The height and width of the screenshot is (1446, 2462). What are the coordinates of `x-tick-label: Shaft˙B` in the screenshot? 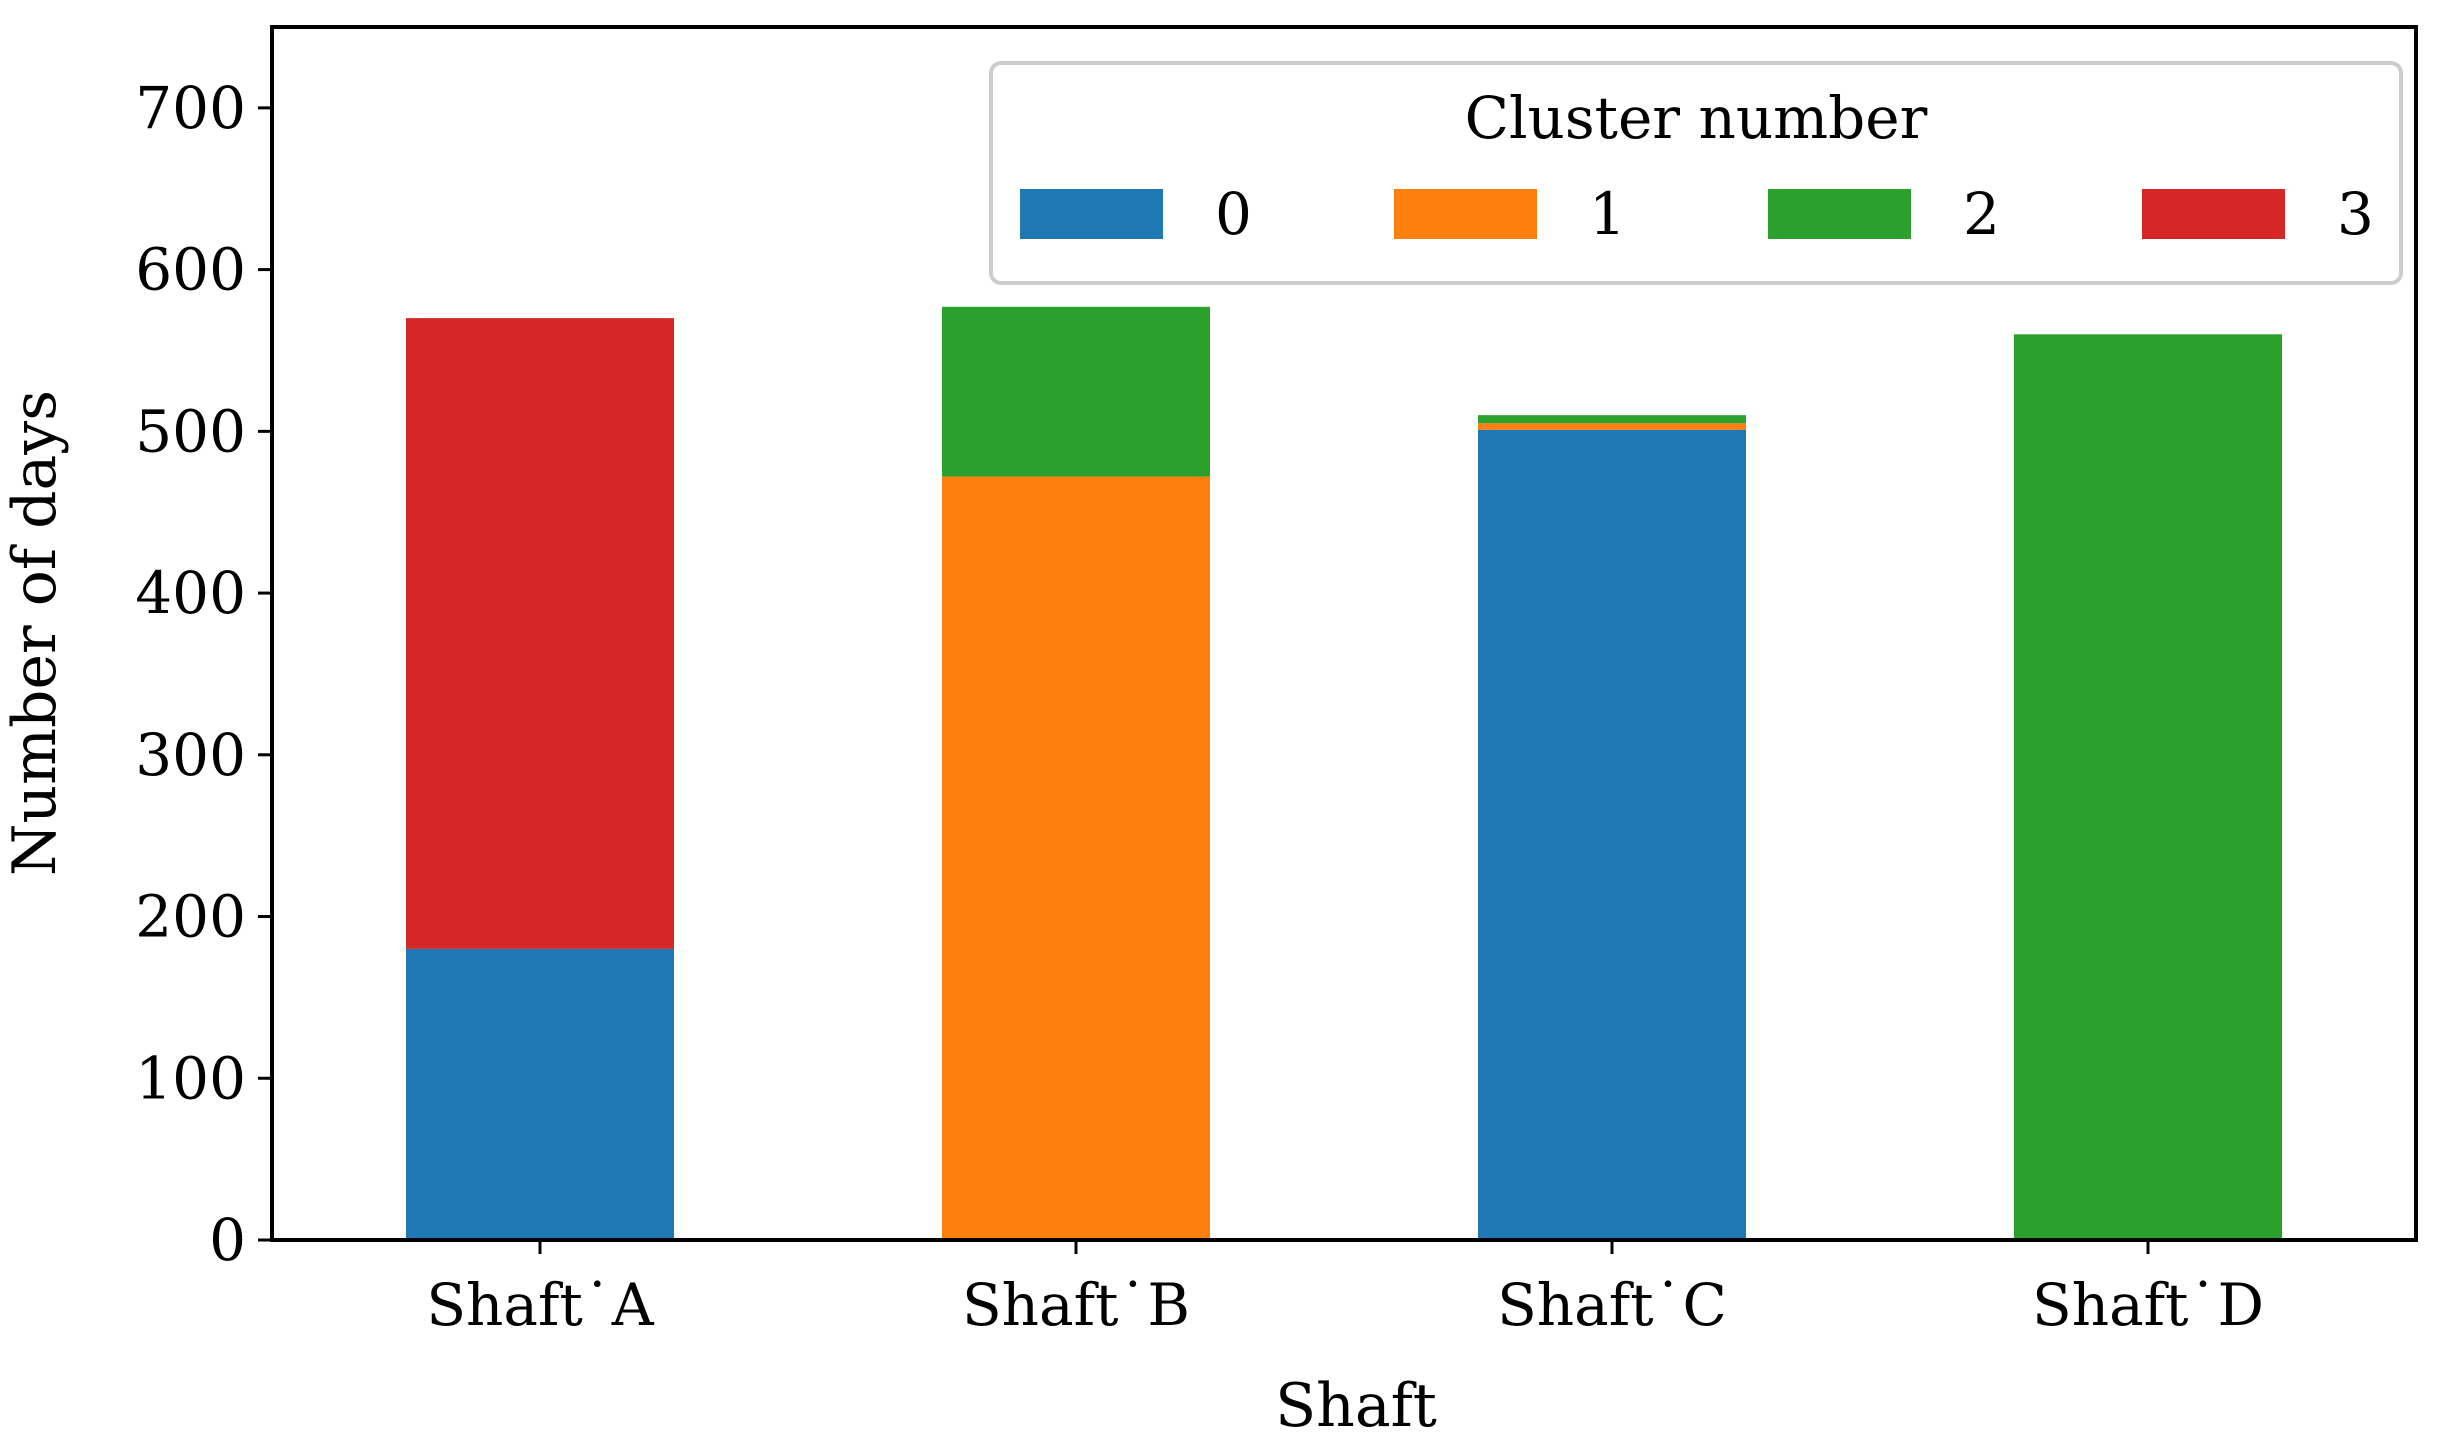 It's located at (1076, 1305).